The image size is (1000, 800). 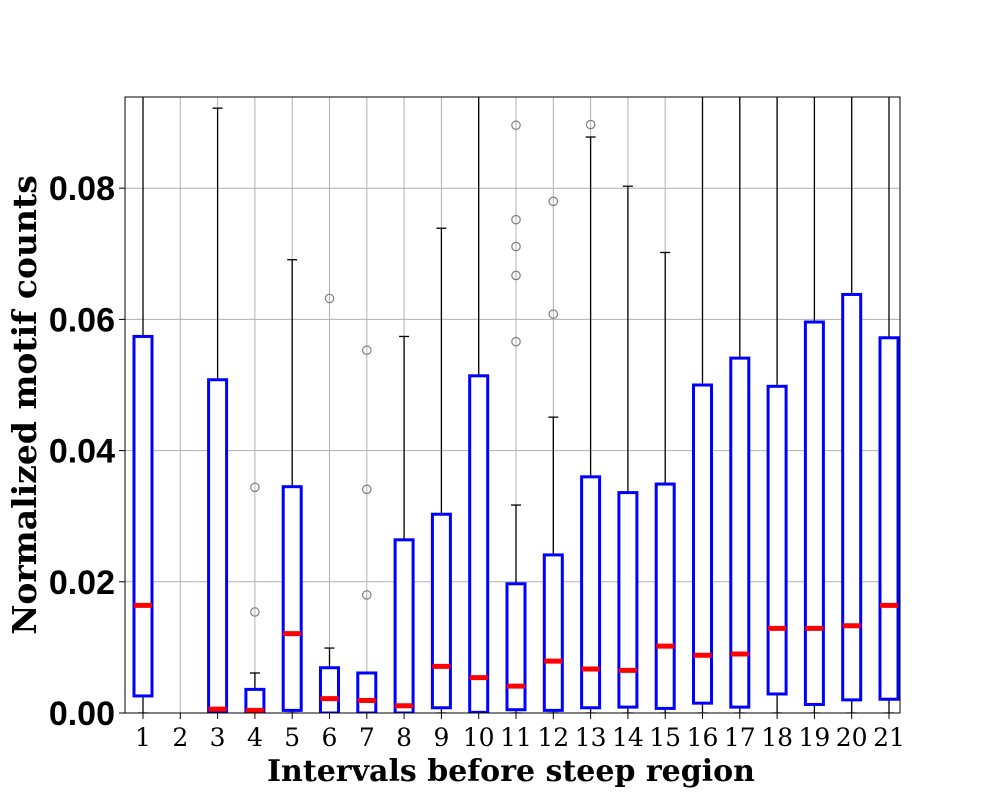 What do you see at coordinates (82, 714) in the screenshot?
I see `y-tick-label: 0.00` at bounding box center [82, 714].